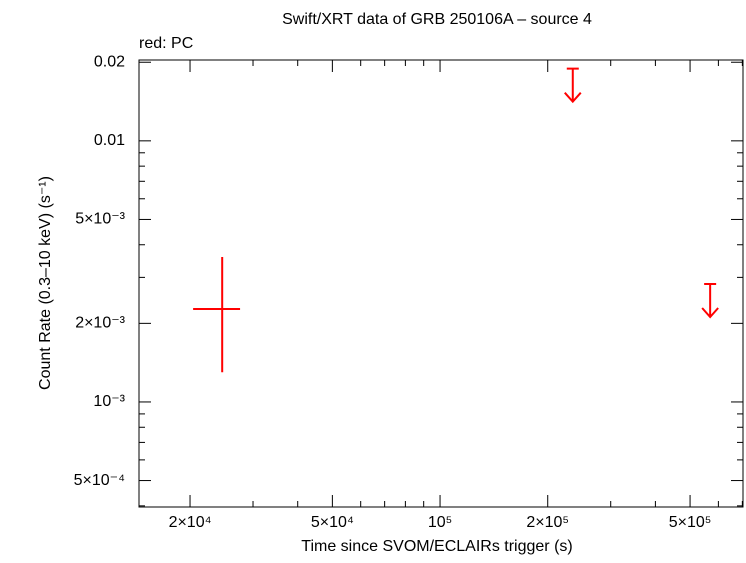 Image resolution: width=746 pixels, height=563 pixels. Describe the element at coordinates (437, 19) in the screenshot. I see `chart-title: Swift/XRT data of GRB 250106A – source 4` at that location.